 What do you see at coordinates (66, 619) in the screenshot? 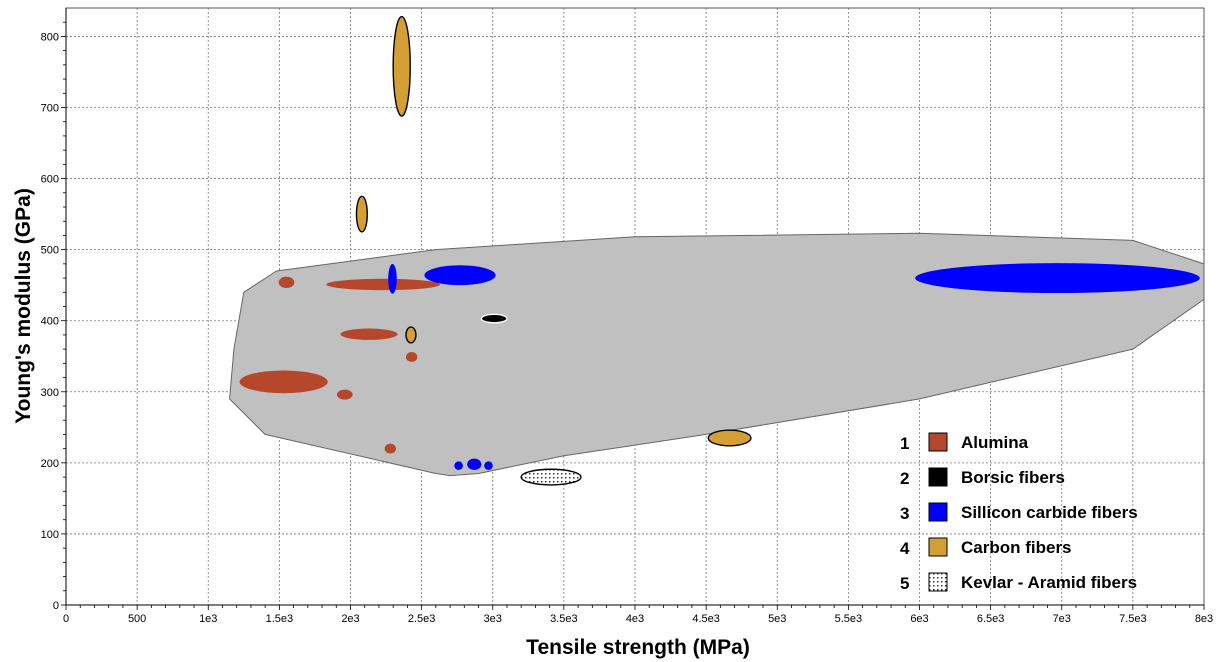
I see `x-tick-label: 0` at bounding box center [66, 619].